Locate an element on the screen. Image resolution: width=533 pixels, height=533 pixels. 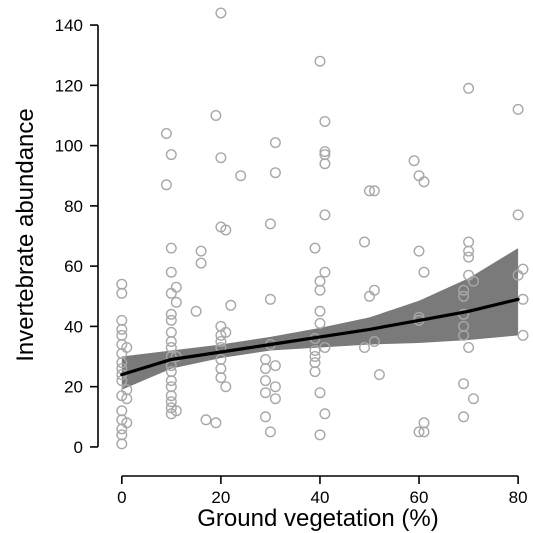
x-tick-label: 80 is located at coordinates (518, 497).